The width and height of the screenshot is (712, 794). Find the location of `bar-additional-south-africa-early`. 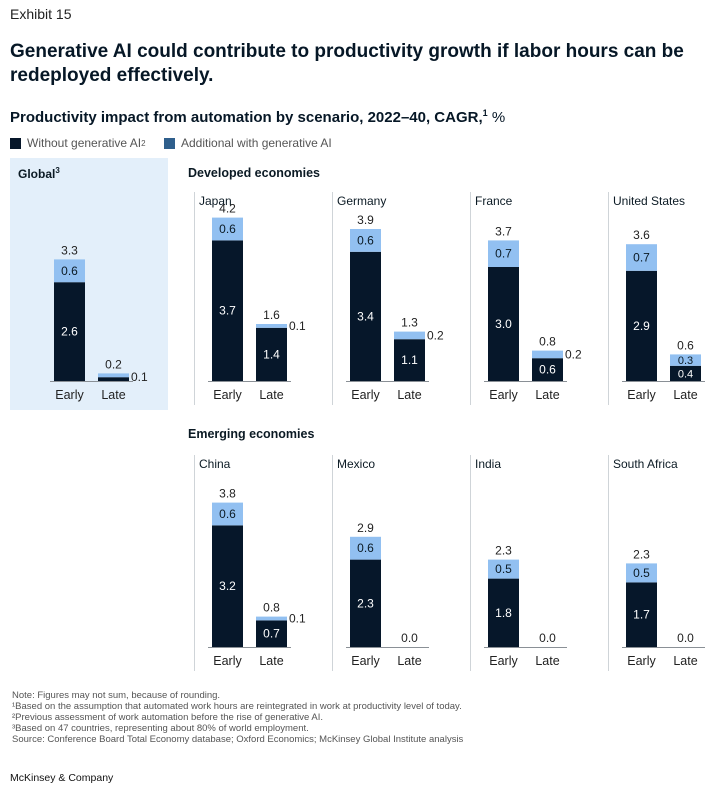

bar-additional-south-africa-early is located at coordinates (641, 573).